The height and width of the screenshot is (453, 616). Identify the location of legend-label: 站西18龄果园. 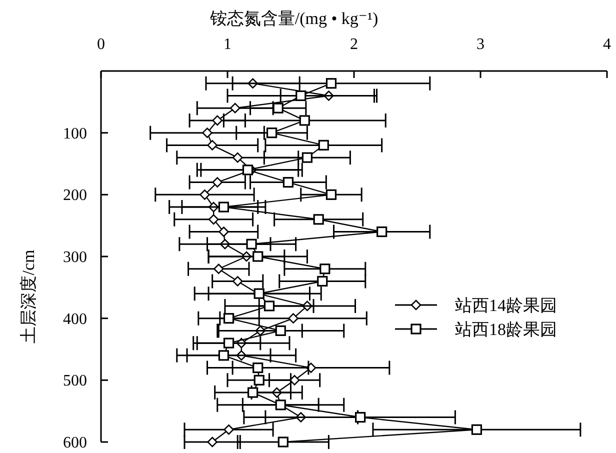
(506, 329).